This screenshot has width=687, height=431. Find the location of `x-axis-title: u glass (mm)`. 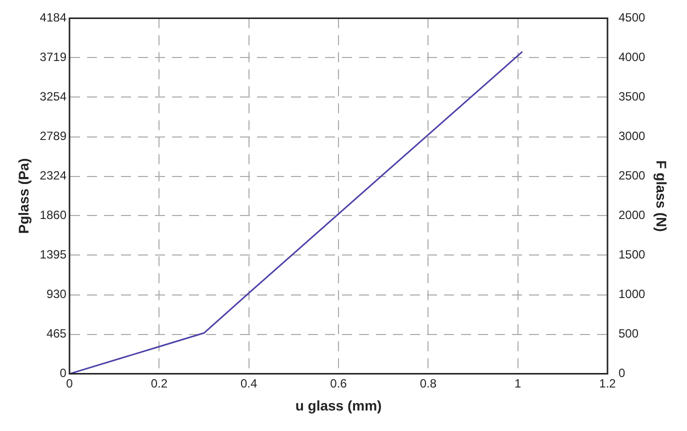

x-axis-title: u glass (mm) is located at coordinates (338, 405).